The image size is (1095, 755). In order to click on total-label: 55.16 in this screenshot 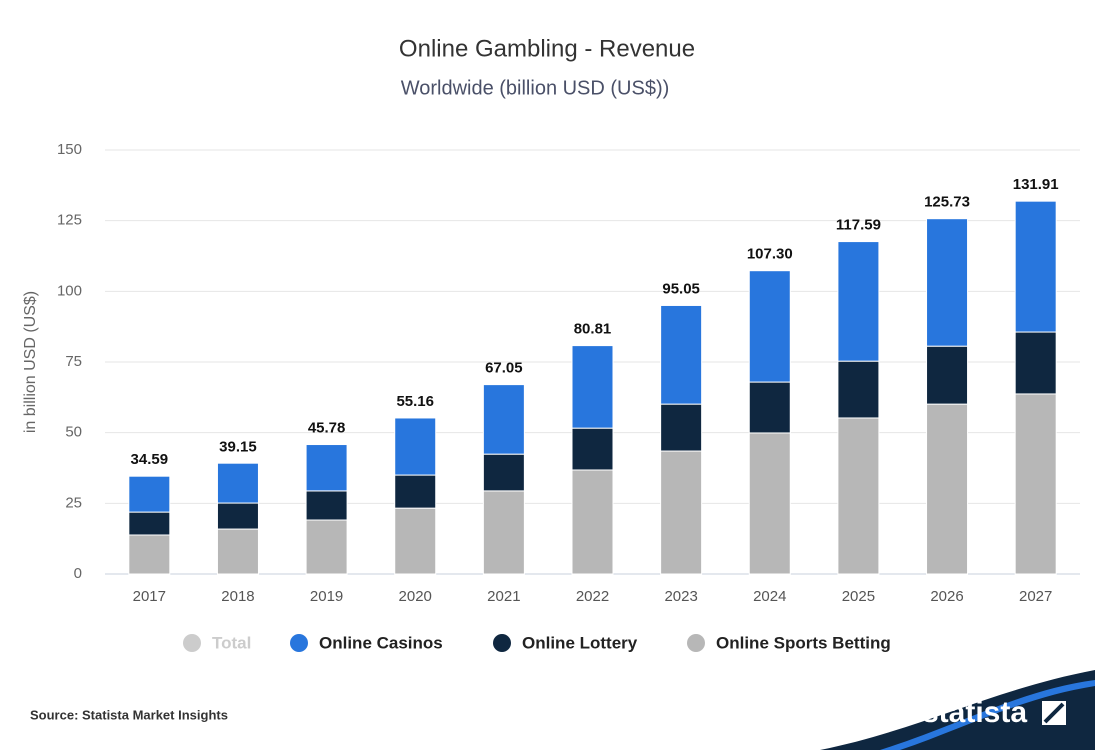, I will do `click(415, 401)`.